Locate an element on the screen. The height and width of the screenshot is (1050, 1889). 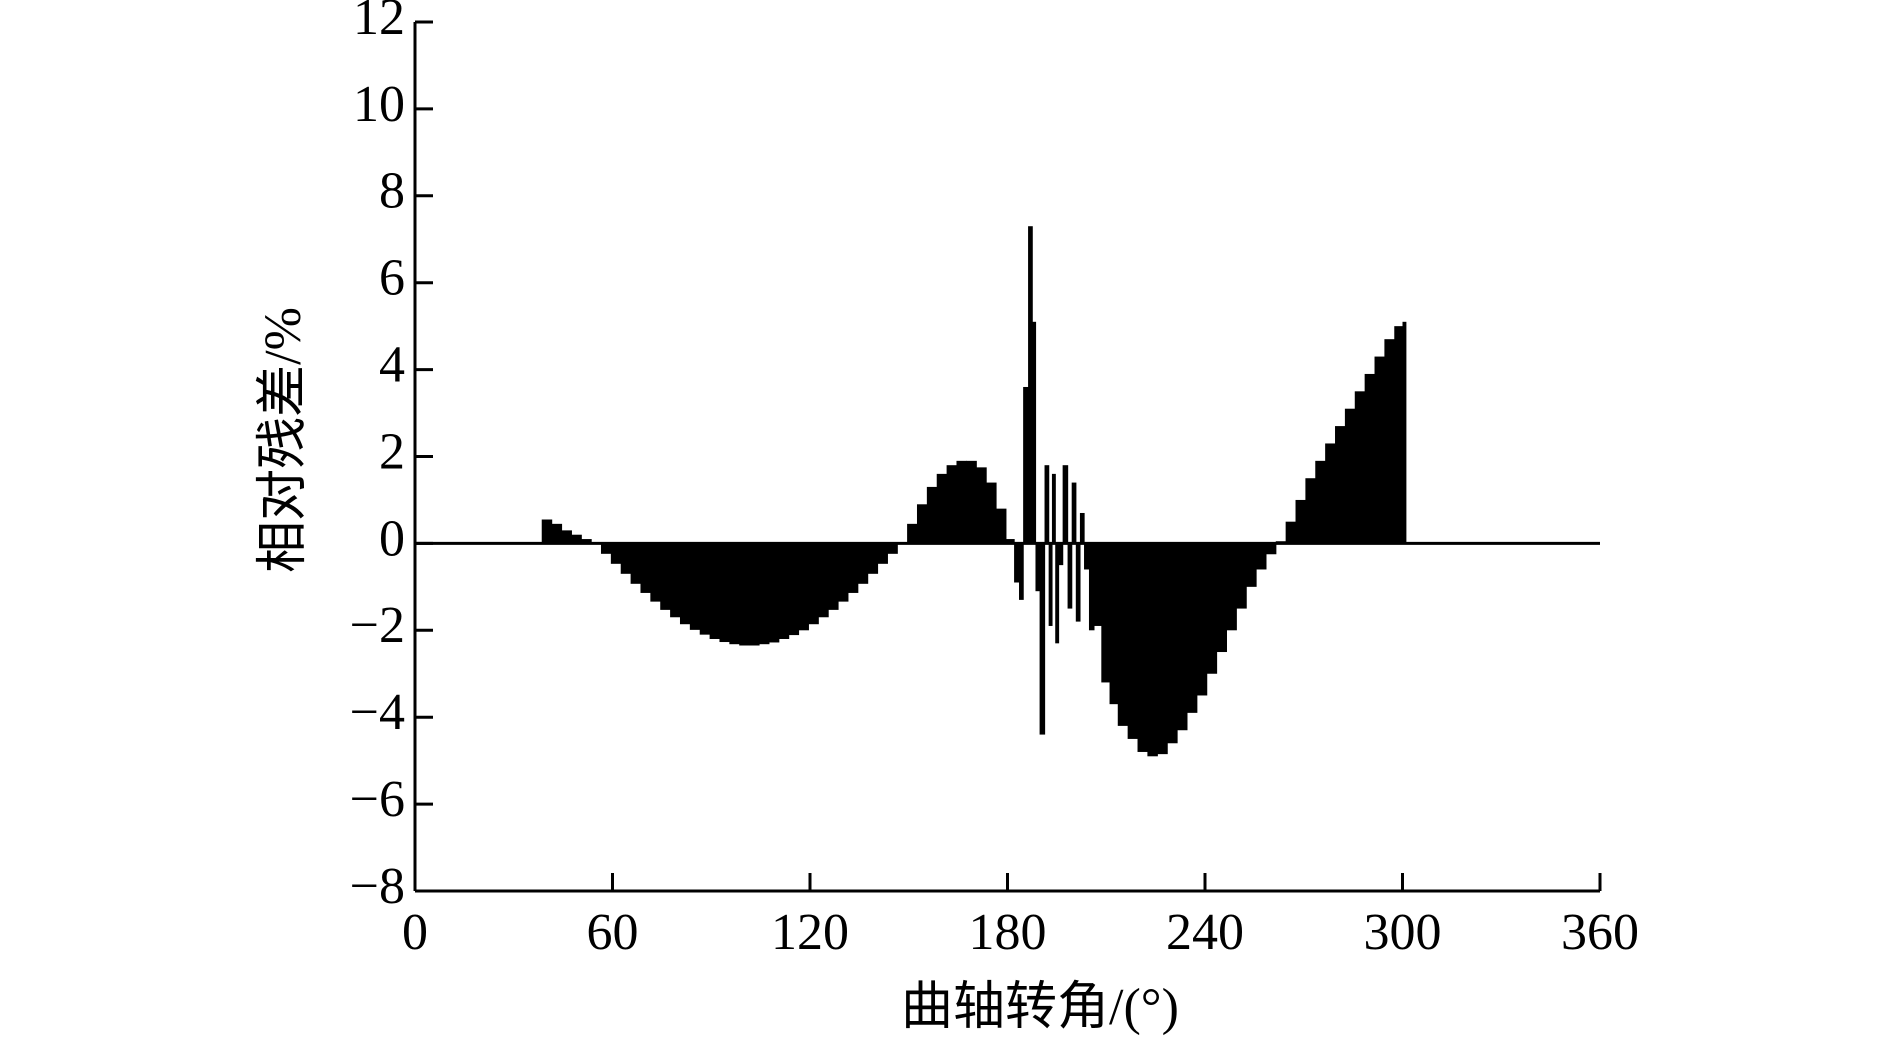
y-tick-label: −8 is located at coordinates (377, 886).